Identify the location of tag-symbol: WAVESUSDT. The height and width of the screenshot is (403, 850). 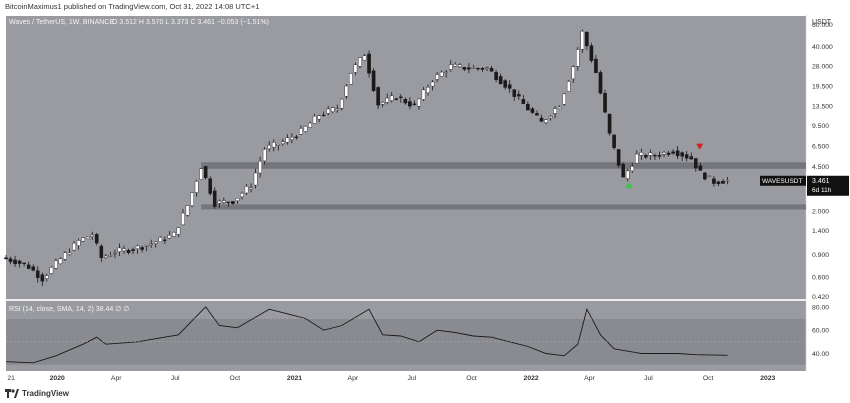
(782, 181).